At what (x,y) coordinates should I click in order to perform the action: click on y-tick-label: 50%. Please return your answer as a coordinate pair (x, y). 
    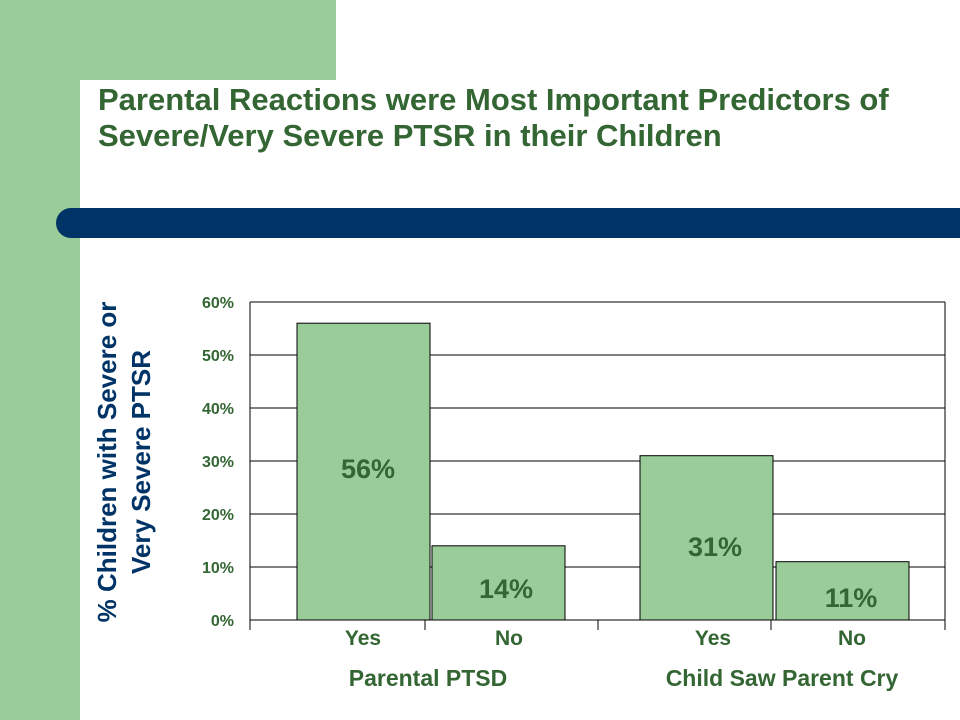
    Looking at the image, I should click on (218, 356).